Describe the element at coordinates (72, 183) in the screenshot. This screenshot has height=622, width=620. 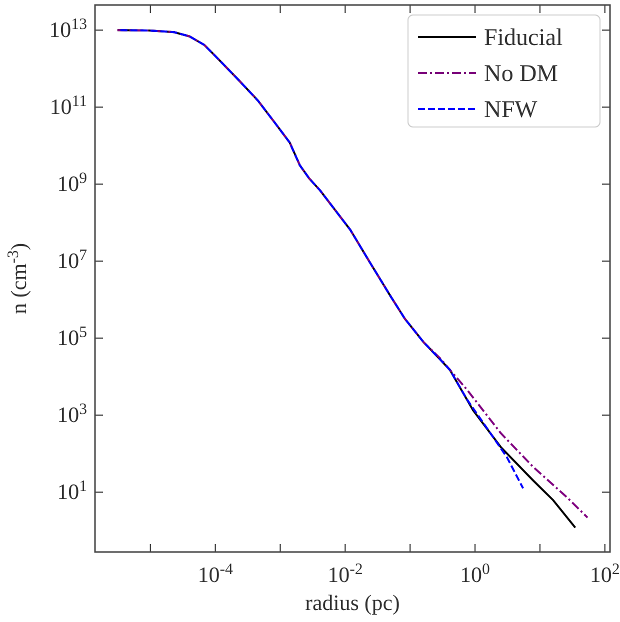
I see `y-tick-label: 10$^{9}$` at that location.